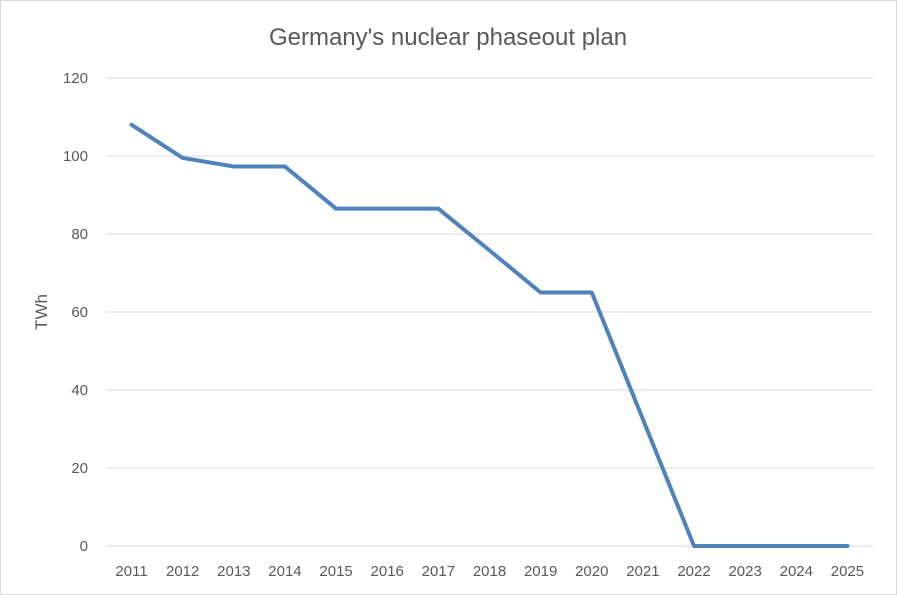 The height and width of the screenshot is (595, 897). Describe the element at coordinates (448, 37) in the screenshot. I see `chart-title: Germany's nuclear phaseout plan` at that location.